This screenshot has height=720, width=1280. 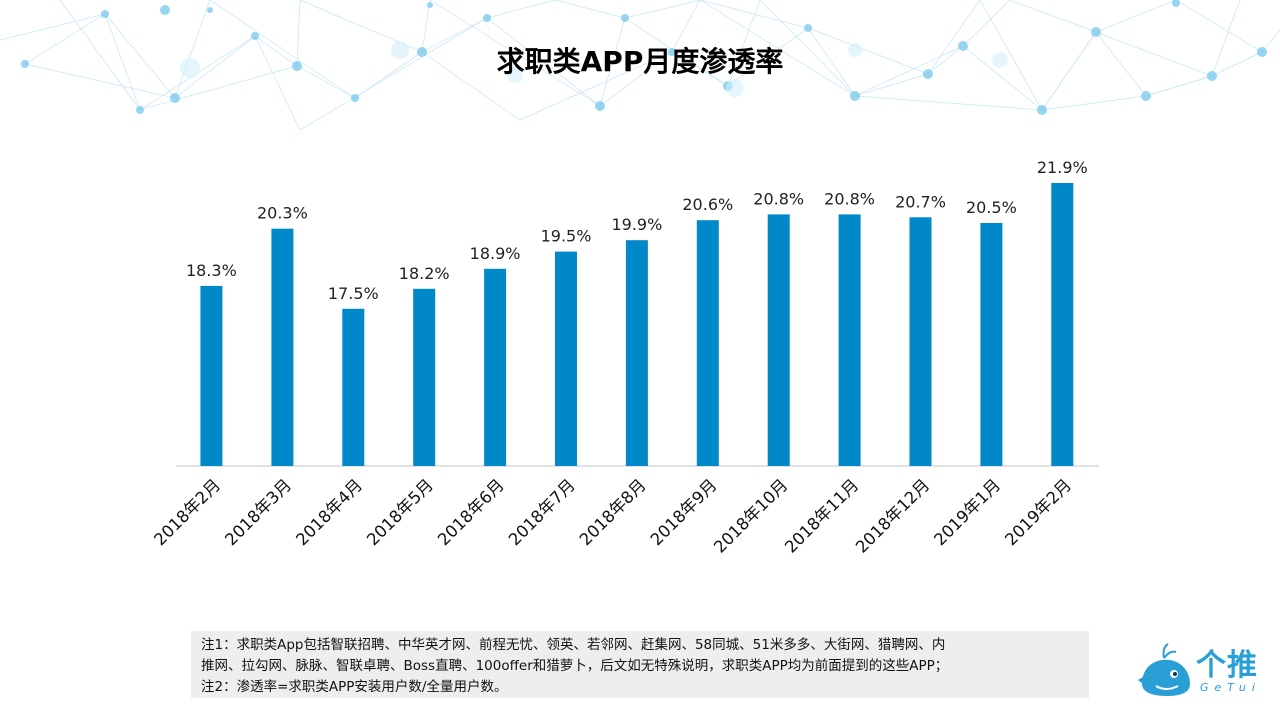 What do you see at coordinates (353, 293) in the screenshot?
I see `data-label-3: 17.5%` at bounding box center [353, 293].